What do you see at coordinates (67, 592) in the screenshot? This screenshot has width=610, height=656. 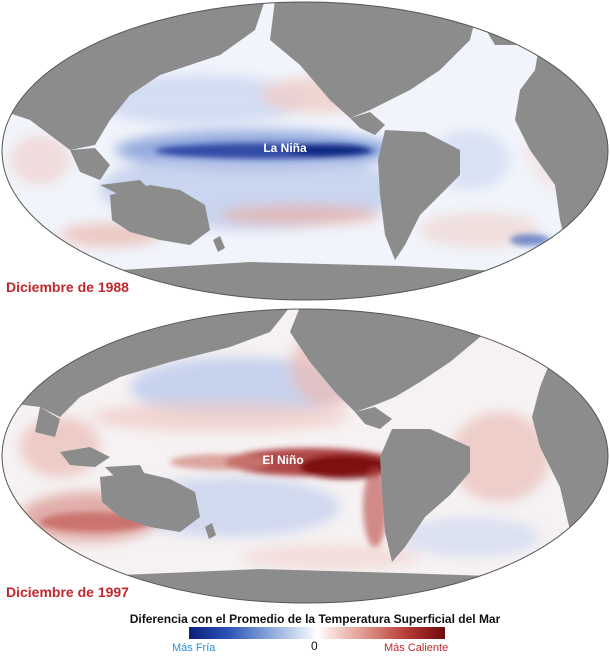 I see `date-label-1997: Diciembre de 1997` at bounding box center [67, 592].